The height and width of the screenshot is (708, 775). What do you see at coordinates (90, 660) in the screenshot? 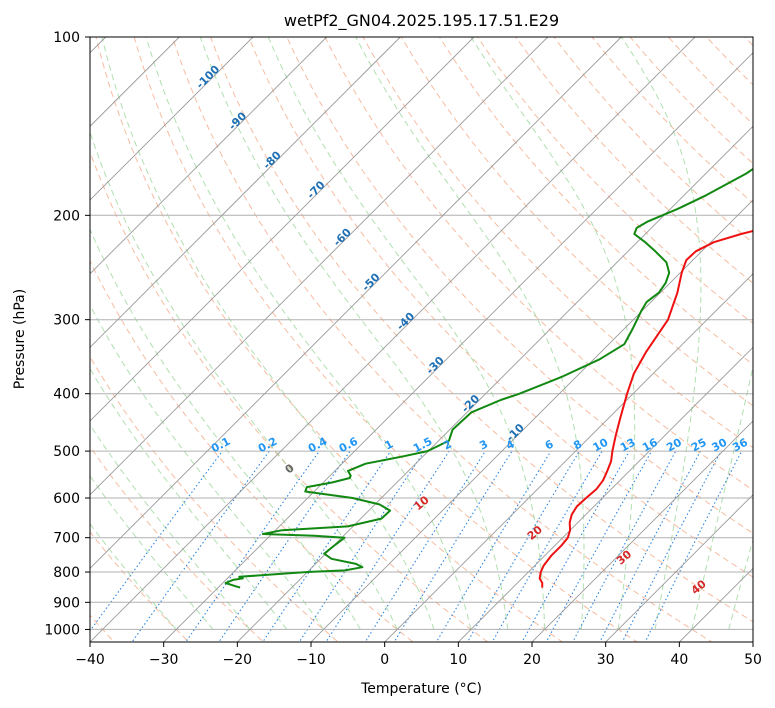
I see `x-tick-label: −40` at bounding box center [90, 660].